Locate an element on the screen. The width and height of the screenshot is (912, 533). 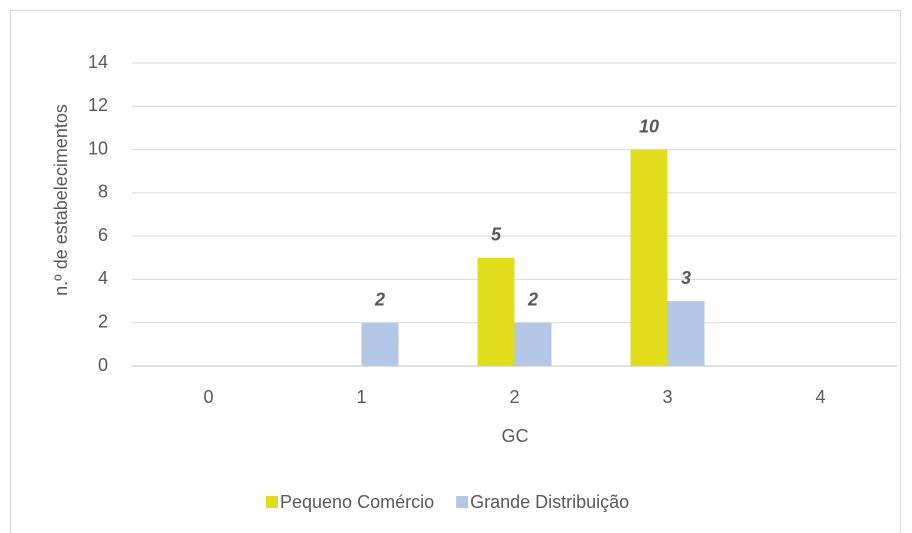
value-label: 5 is located at coordinates (496, 235).